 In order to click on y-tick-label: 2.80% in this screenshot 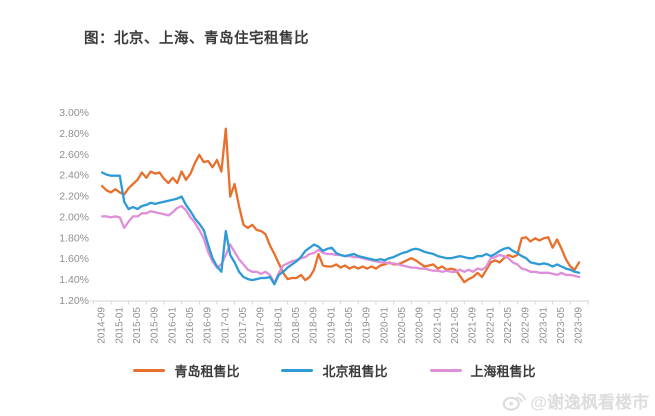, I will do `click(74, 134)`.